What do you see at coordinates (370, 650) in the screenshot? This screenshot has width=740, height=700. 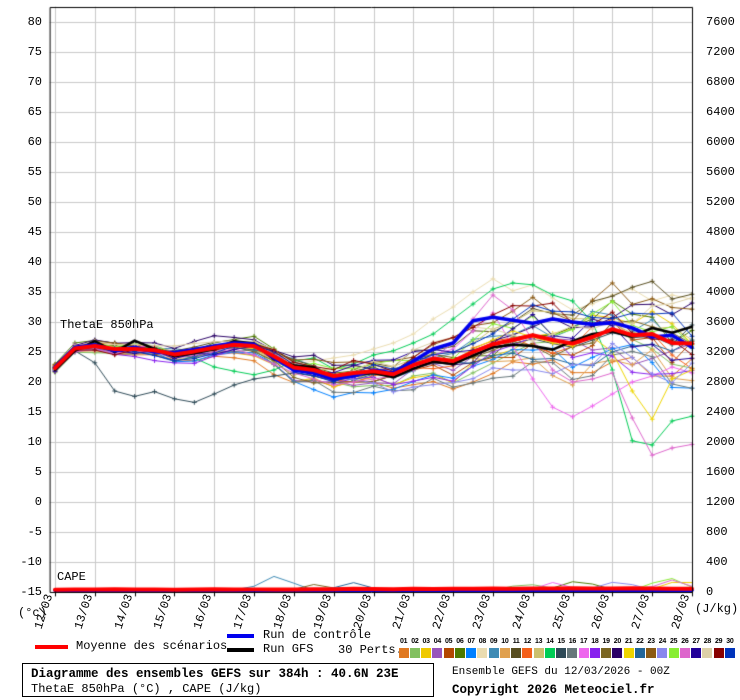 I see `perts-count-label: 30 Perts.` at bounding box center [370, 650].